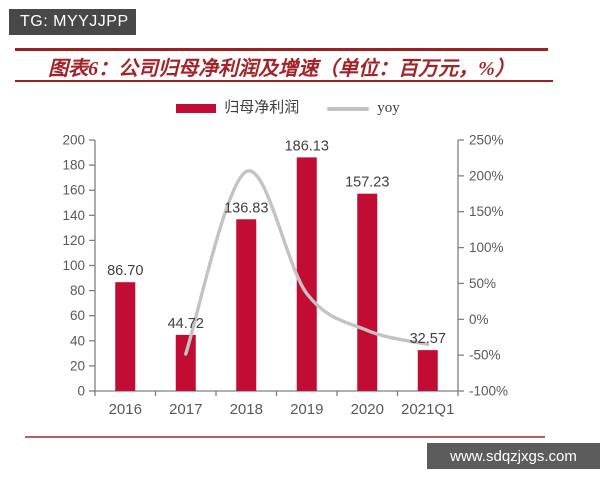 The height and width of the screenshot is (480, 600). What do you see at coordinates (485, 355) in the screenshot?
I see `right-tick-label: -50%` at bounding box center [485, 355].